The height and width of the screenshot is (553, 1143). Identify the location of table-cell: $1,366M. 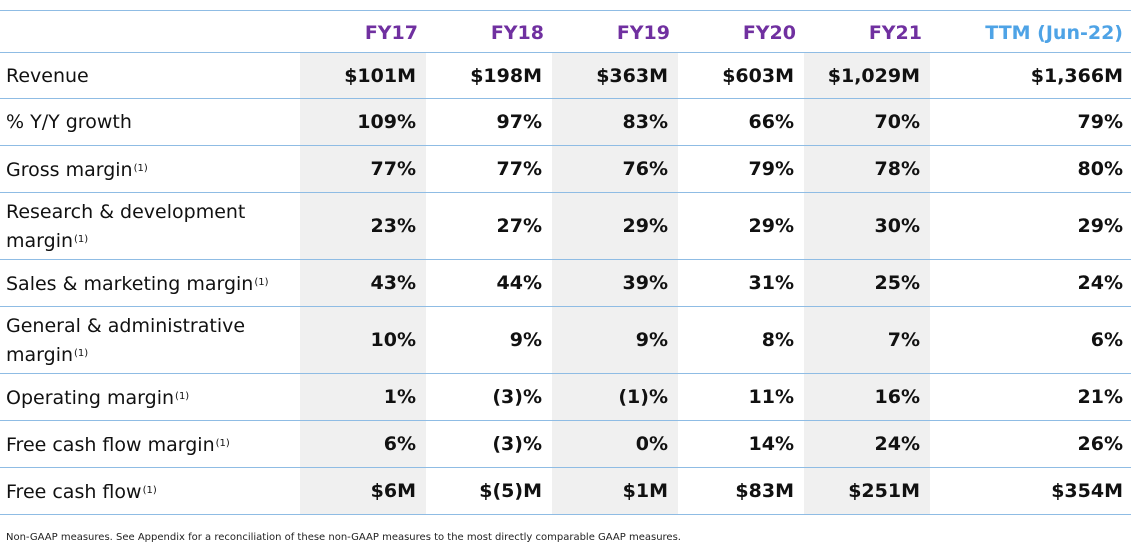
(1030, 75).